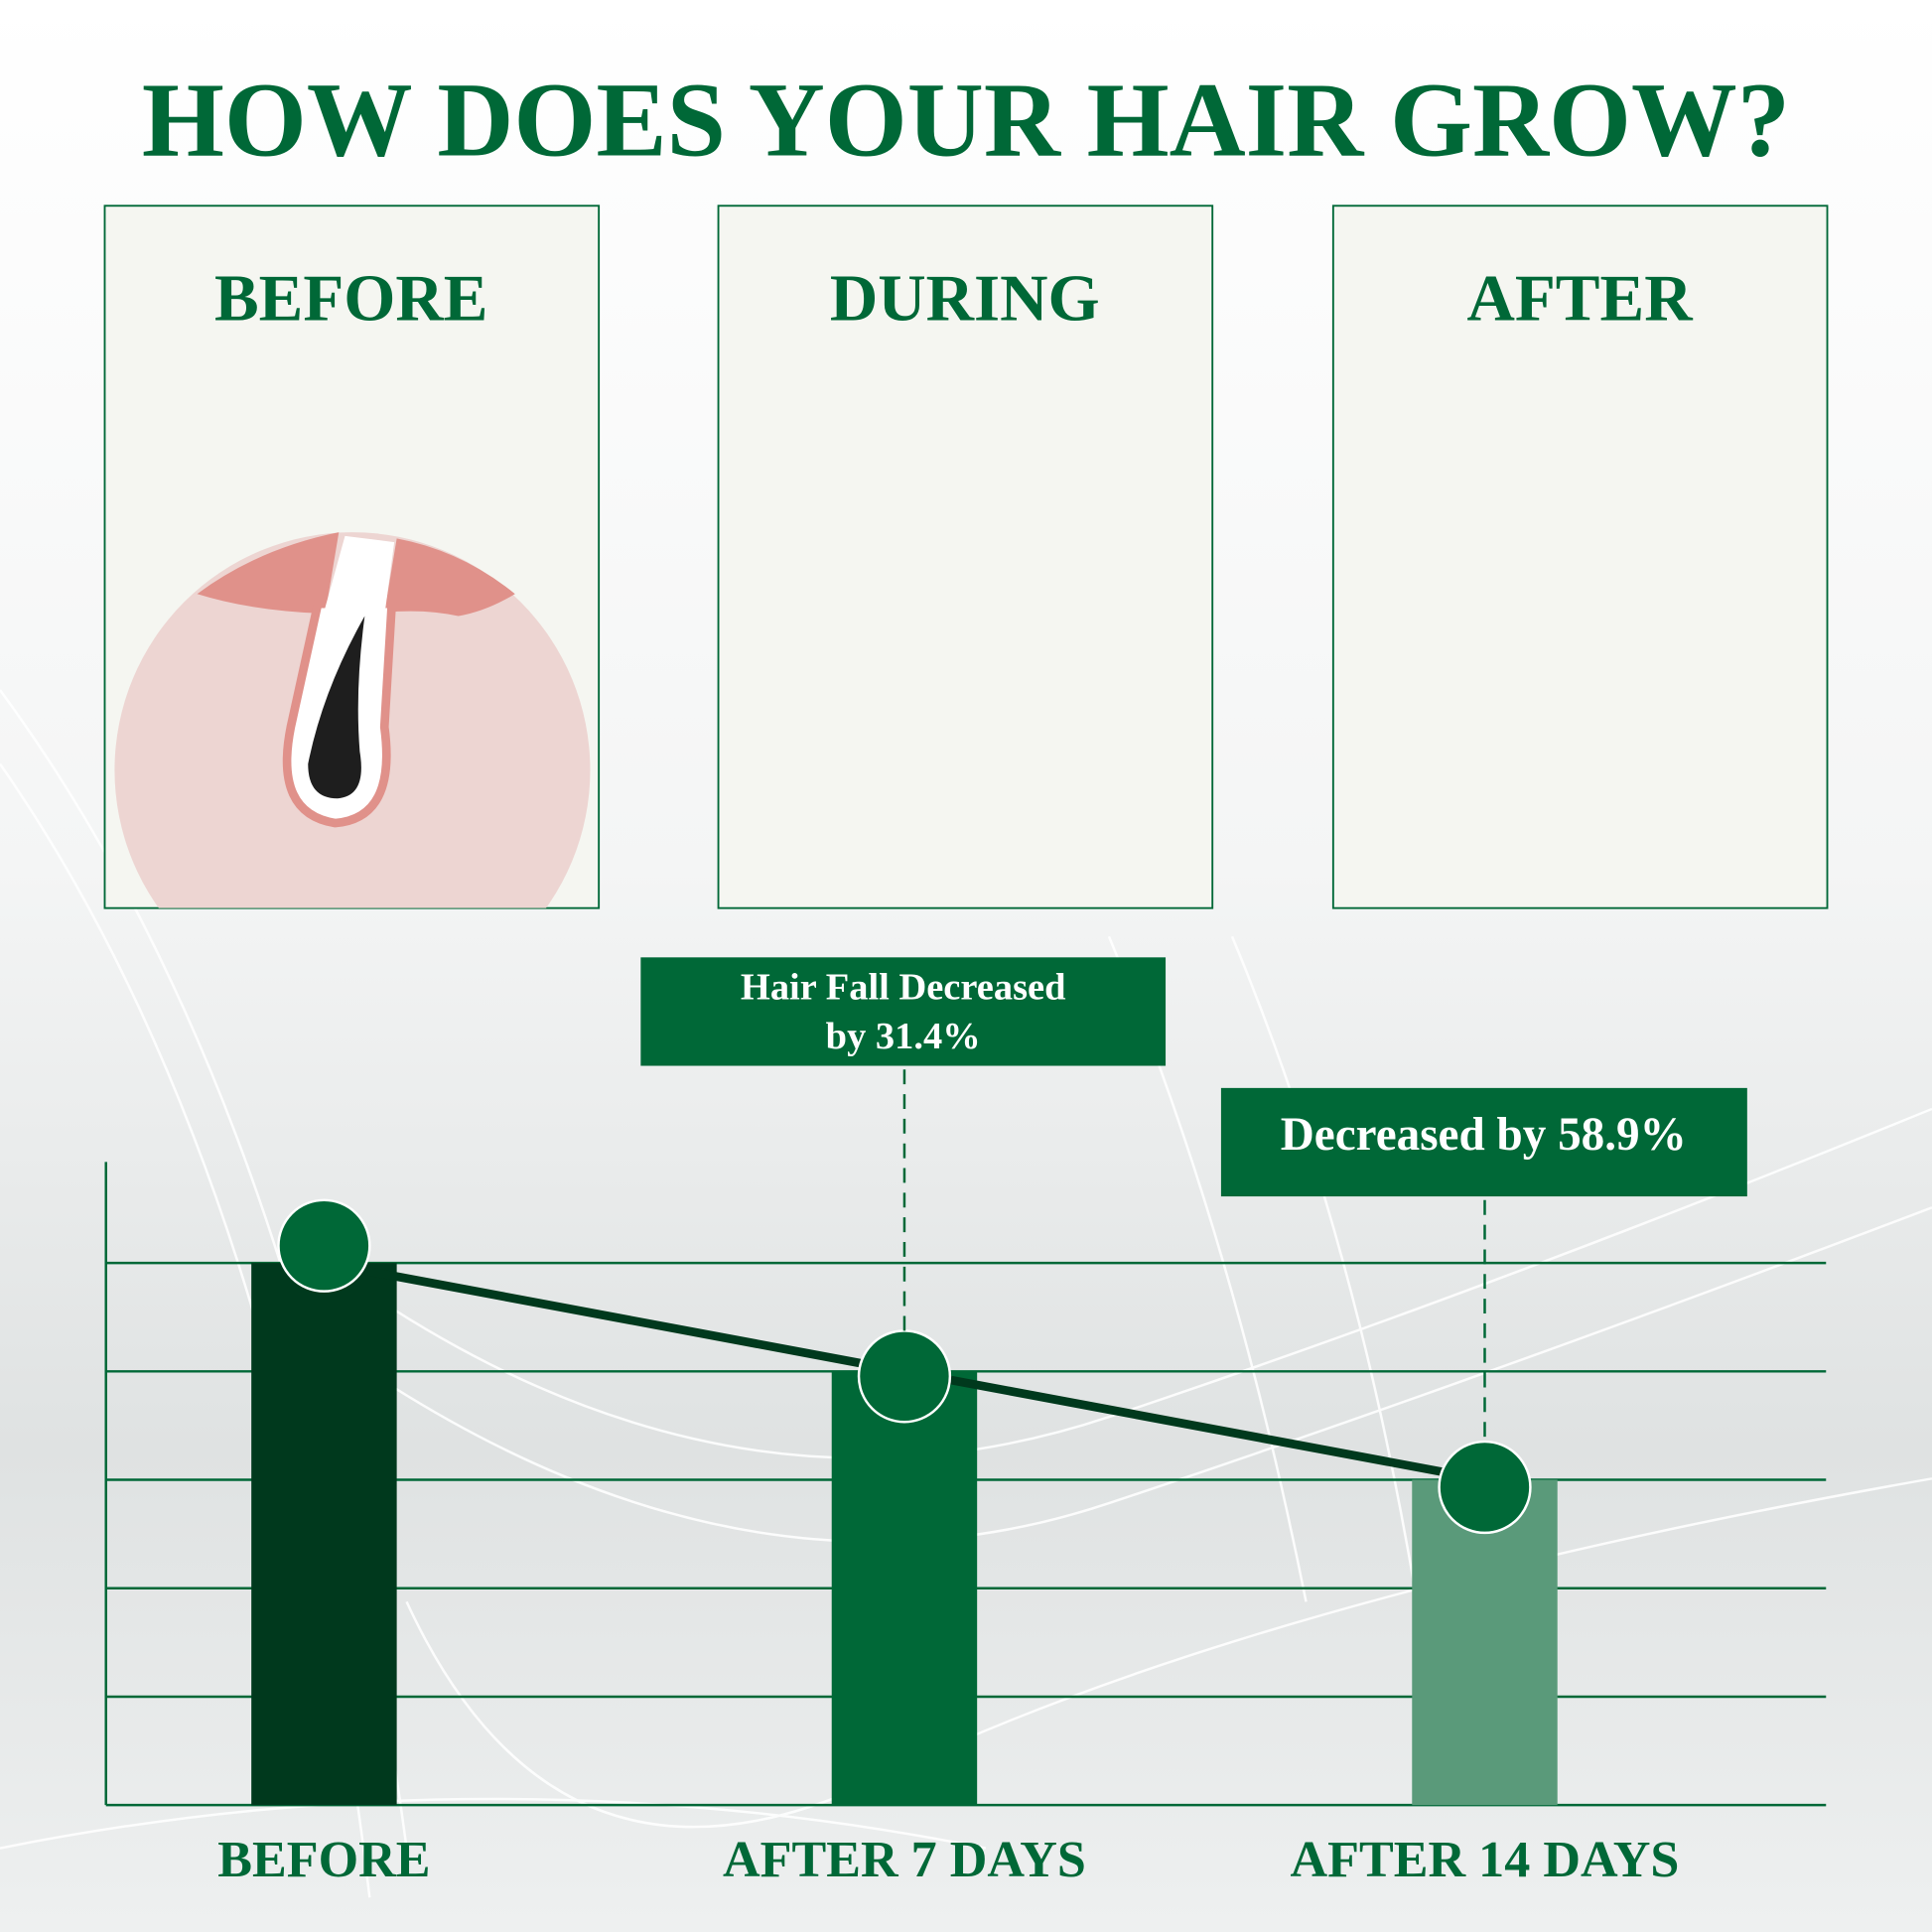 This screenshot has width=1932, height=1932. Describe the element at coordinates (903, 1037) in the screenshot. I see `callout-text-line2: by 31.4%` at that location.